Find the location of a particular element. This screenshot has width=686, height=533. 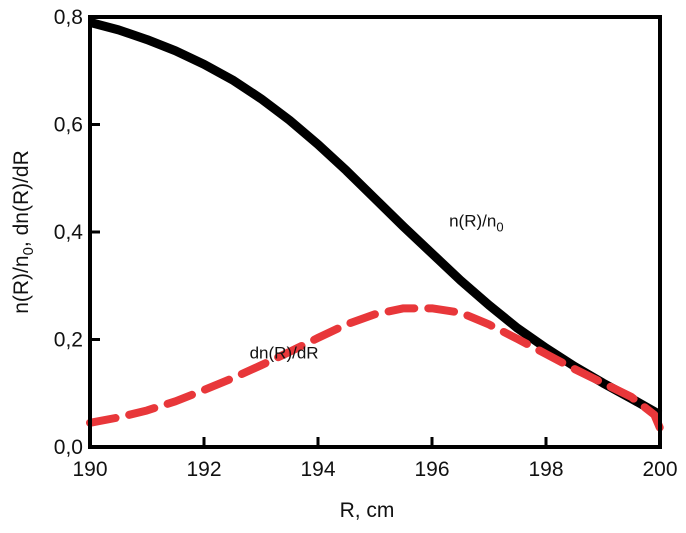

x-tick-label: 192 is located at coordinates (203, 469).